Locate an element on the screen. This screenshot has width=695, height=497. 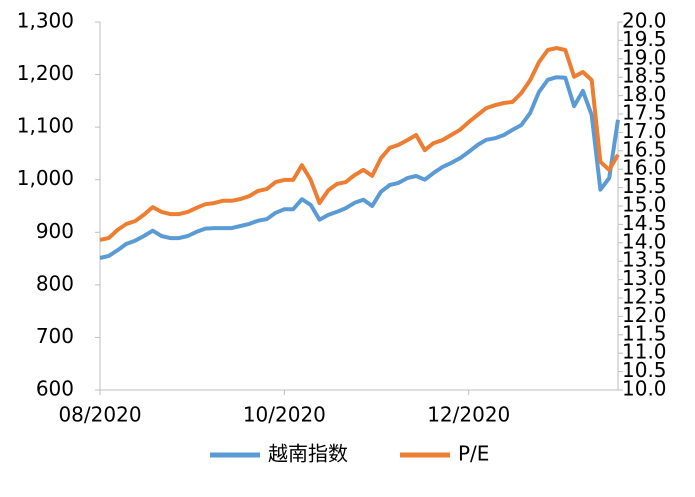
y2-tick-label: 19.5 is located at coordinates (644, 39).